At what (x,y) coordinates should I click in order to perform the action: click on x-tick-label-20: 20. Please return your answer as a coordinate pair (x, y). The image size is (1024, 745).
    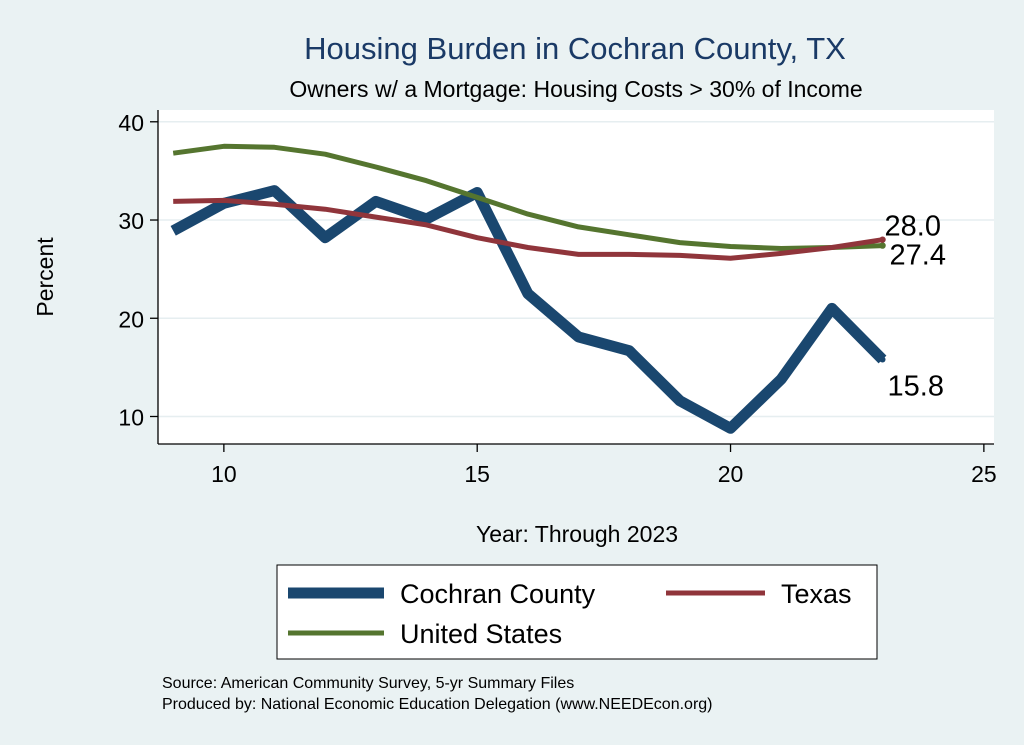
    Looking at the image, I should click on (731, 474).